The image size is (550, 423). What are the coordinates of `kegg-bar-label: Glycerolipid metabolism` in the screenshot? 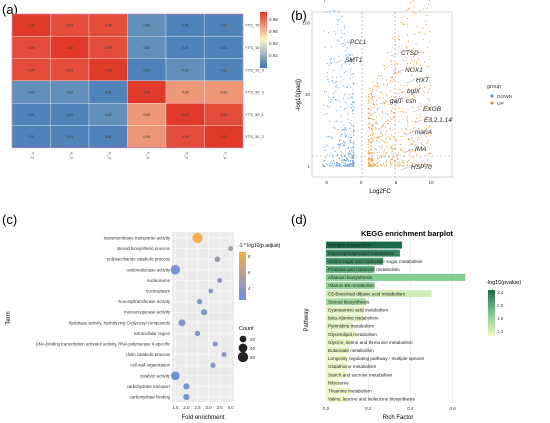 It's located at (352, 334).